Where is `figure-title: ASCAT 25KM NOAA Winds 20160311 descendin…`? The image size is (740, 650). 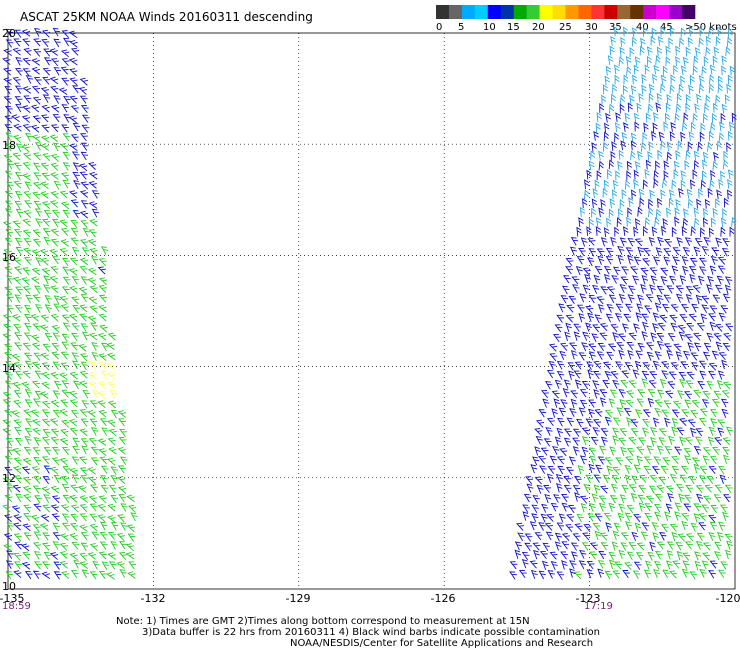
figure-title: ASCAT 25KM NOAA Winds 20160311 descendin… is located at coordinates (166, 17).